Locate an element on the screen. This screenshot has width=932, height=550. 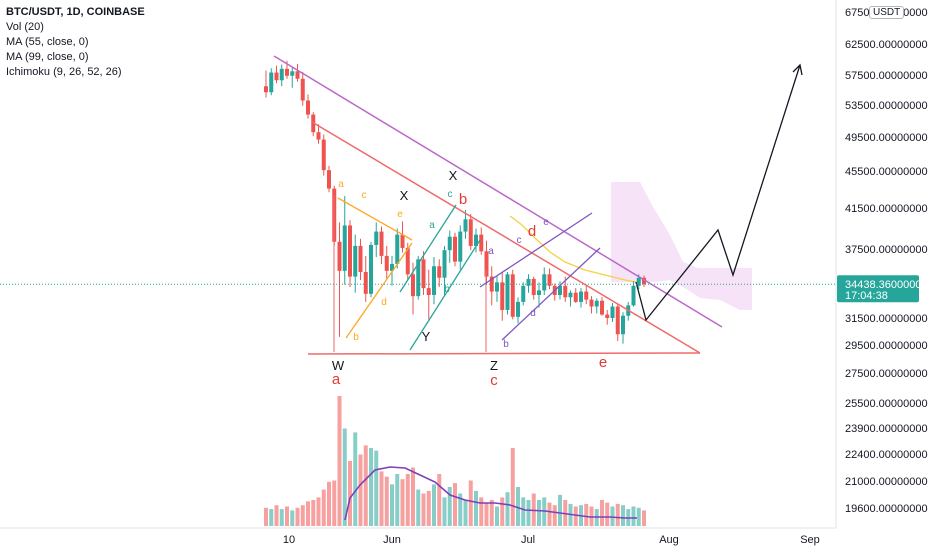
violet-sub-label: d is located at coordinates (533, 313).